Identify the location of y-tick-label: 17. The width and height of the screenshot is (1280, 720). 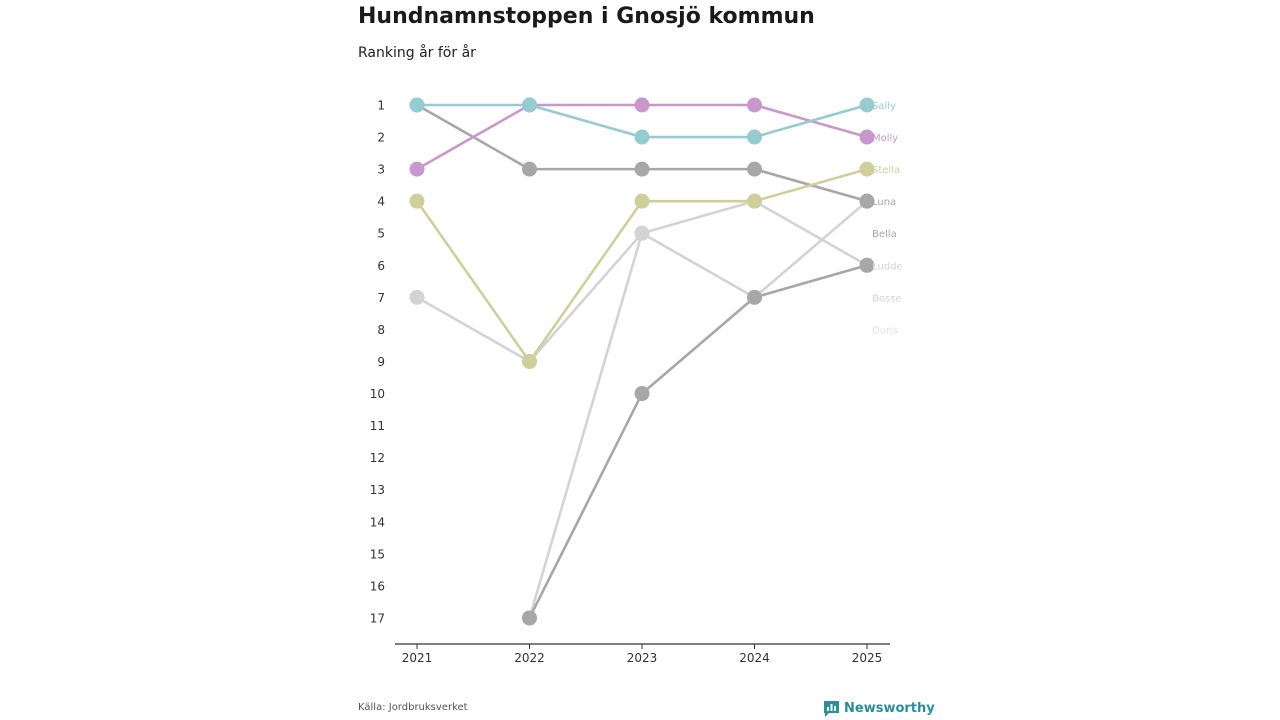
(377, 618).